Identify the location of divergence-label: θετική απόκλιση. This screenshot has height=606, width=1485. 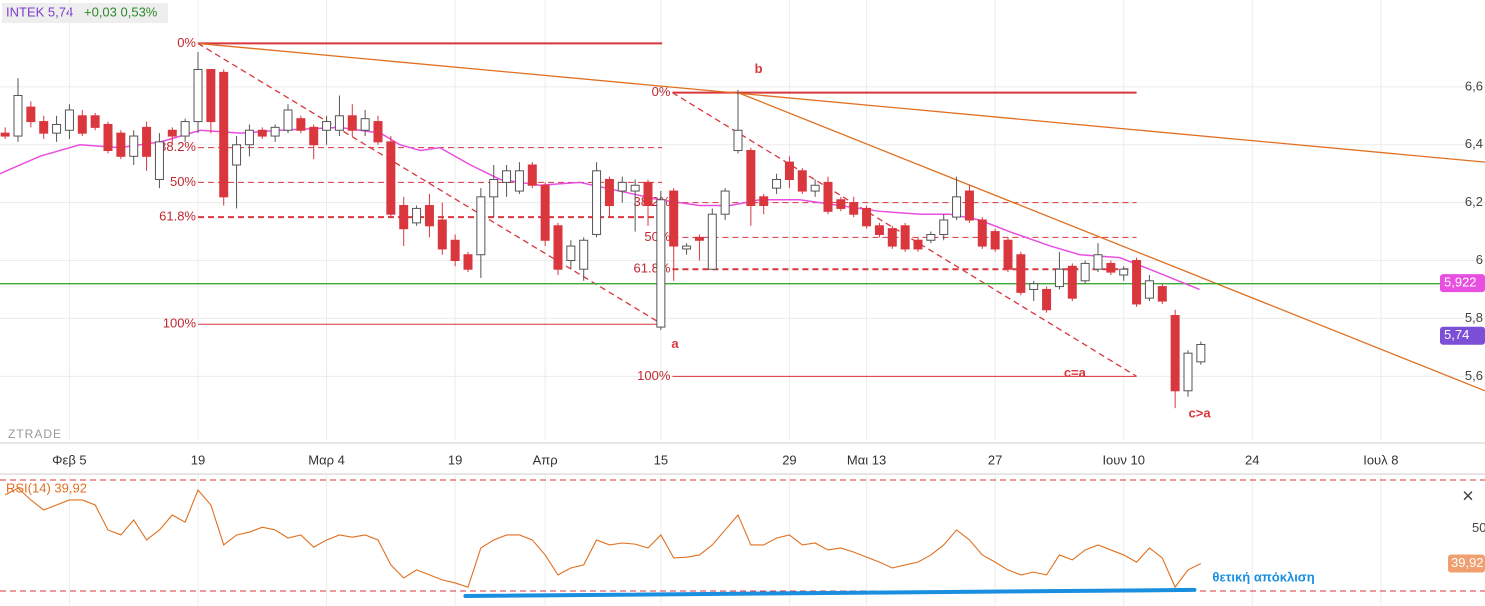
(1263, 576).